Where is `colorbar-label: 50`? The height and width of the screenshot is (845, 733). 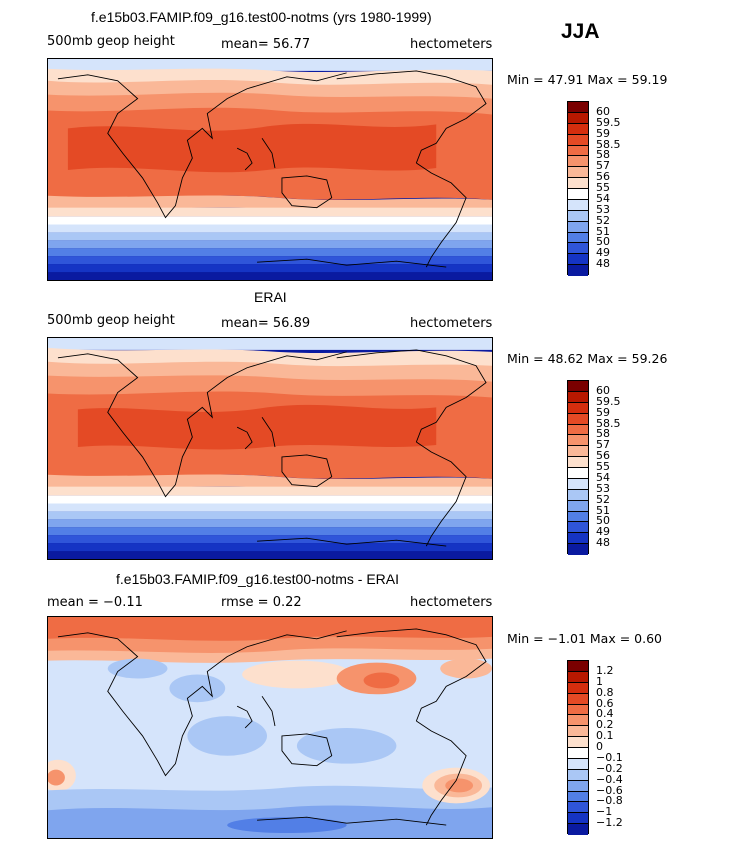
colorbar-label: 50 is located at coordinates (603, 242).